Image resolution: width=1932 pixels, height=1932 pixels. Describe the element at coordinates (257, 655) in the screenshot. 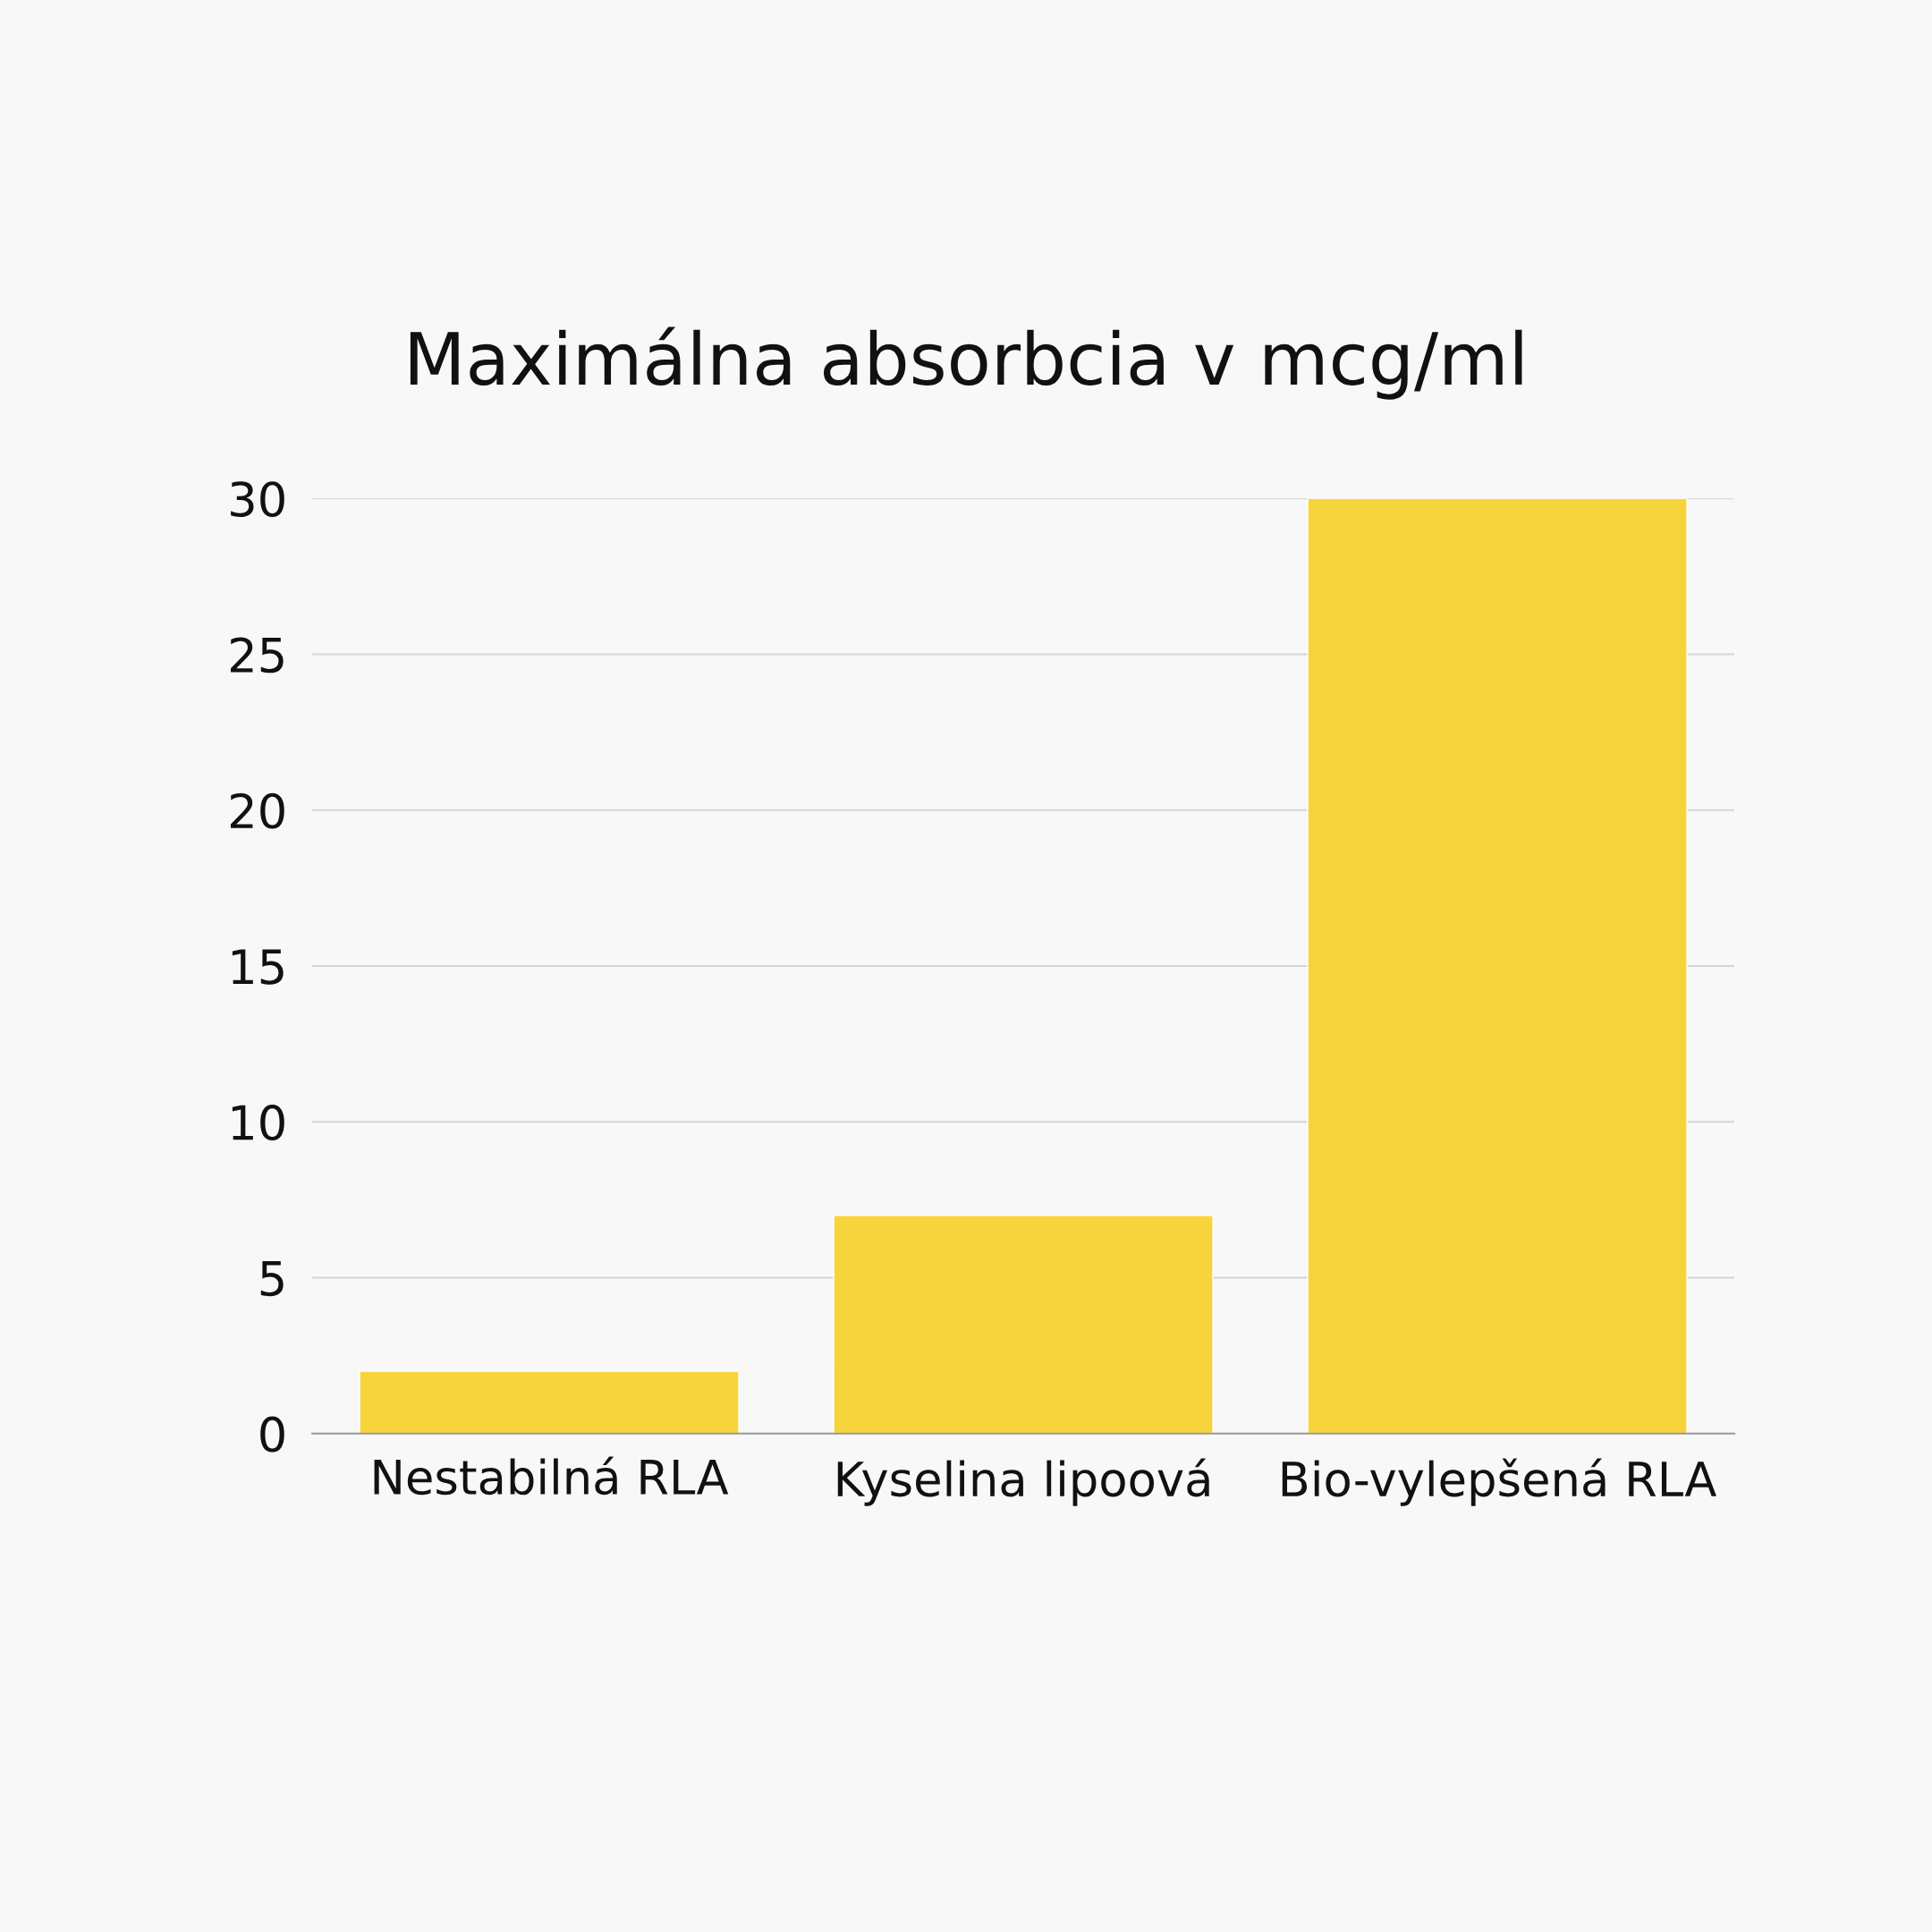

I see `y-tick-label: 25` at that location.